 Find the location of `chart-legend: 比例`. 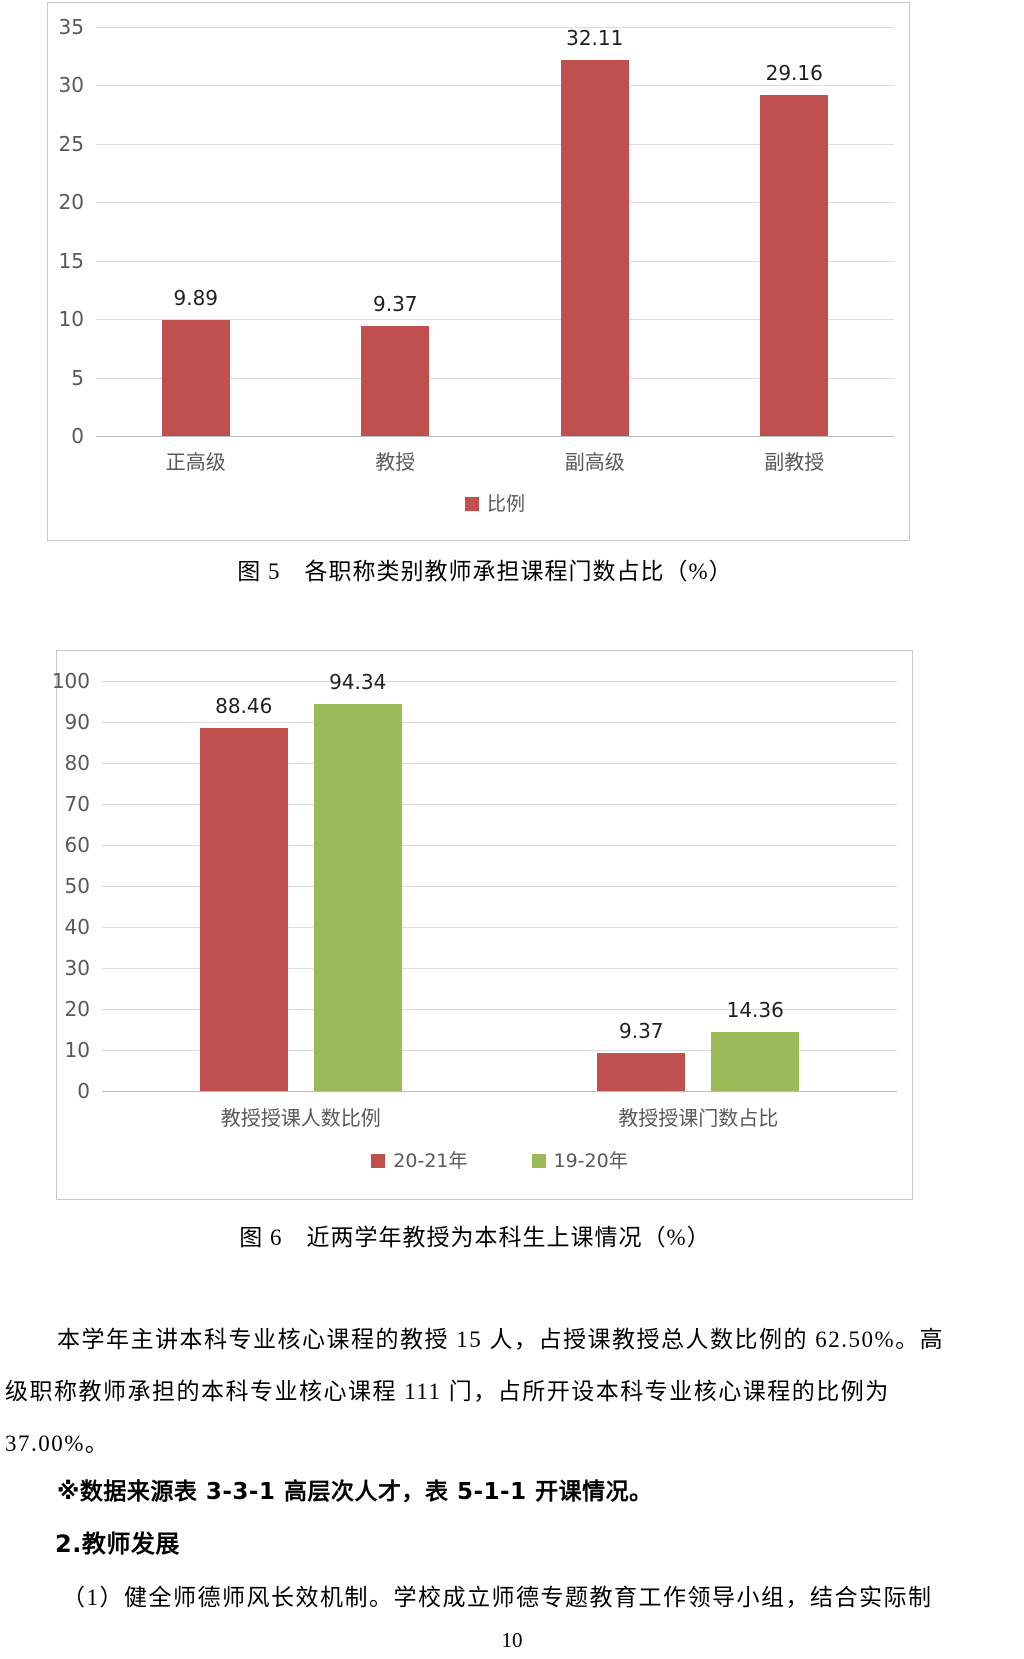

chart-legend: 比例 is located at coordinates (495, 504).